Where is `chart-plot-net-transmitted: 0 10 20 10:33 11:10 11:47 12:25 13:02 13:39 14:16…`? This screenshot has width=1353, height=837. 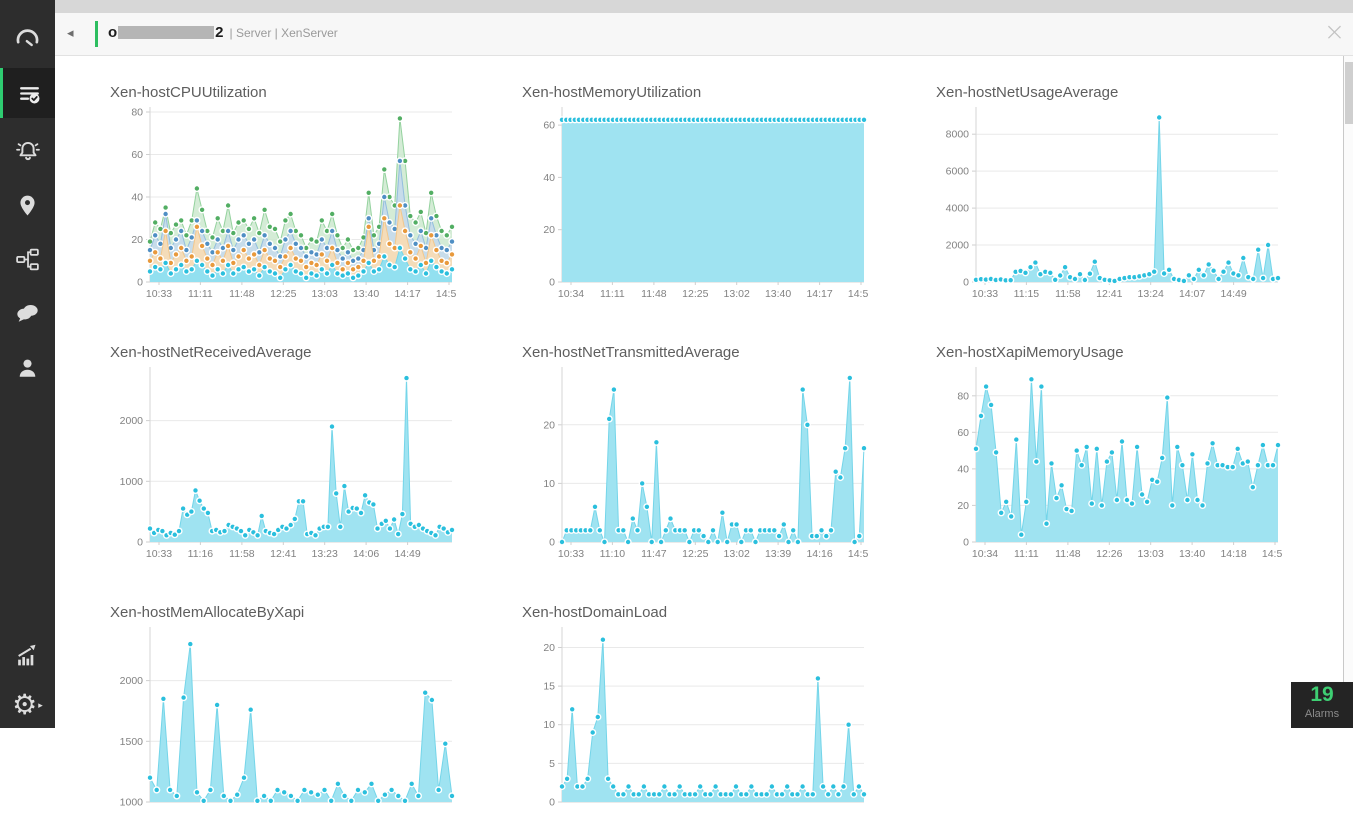 chart-plot-net-transmitted: 0 10 20 10:33 11:10 11:47 12:25 13:02 13:39 14:16… is located at coordinates (696, 469).